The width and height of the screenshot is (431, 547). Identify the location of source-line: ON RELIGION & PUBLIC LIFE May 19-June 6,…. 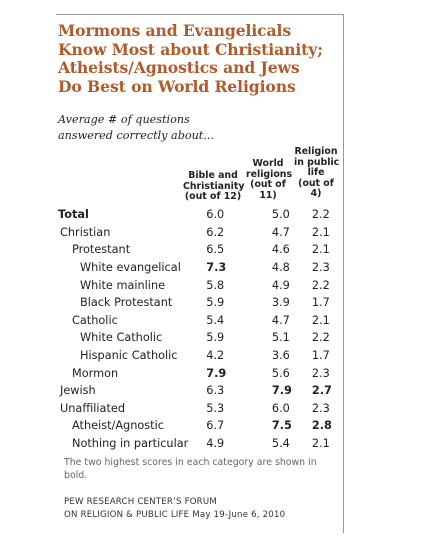
(175, 515).